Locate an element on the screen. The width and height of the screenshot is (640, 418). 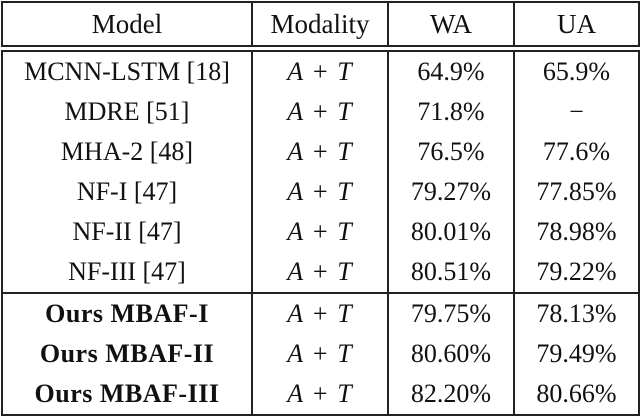
ua-cell: 77.6% is located at coordinates (576, 152).